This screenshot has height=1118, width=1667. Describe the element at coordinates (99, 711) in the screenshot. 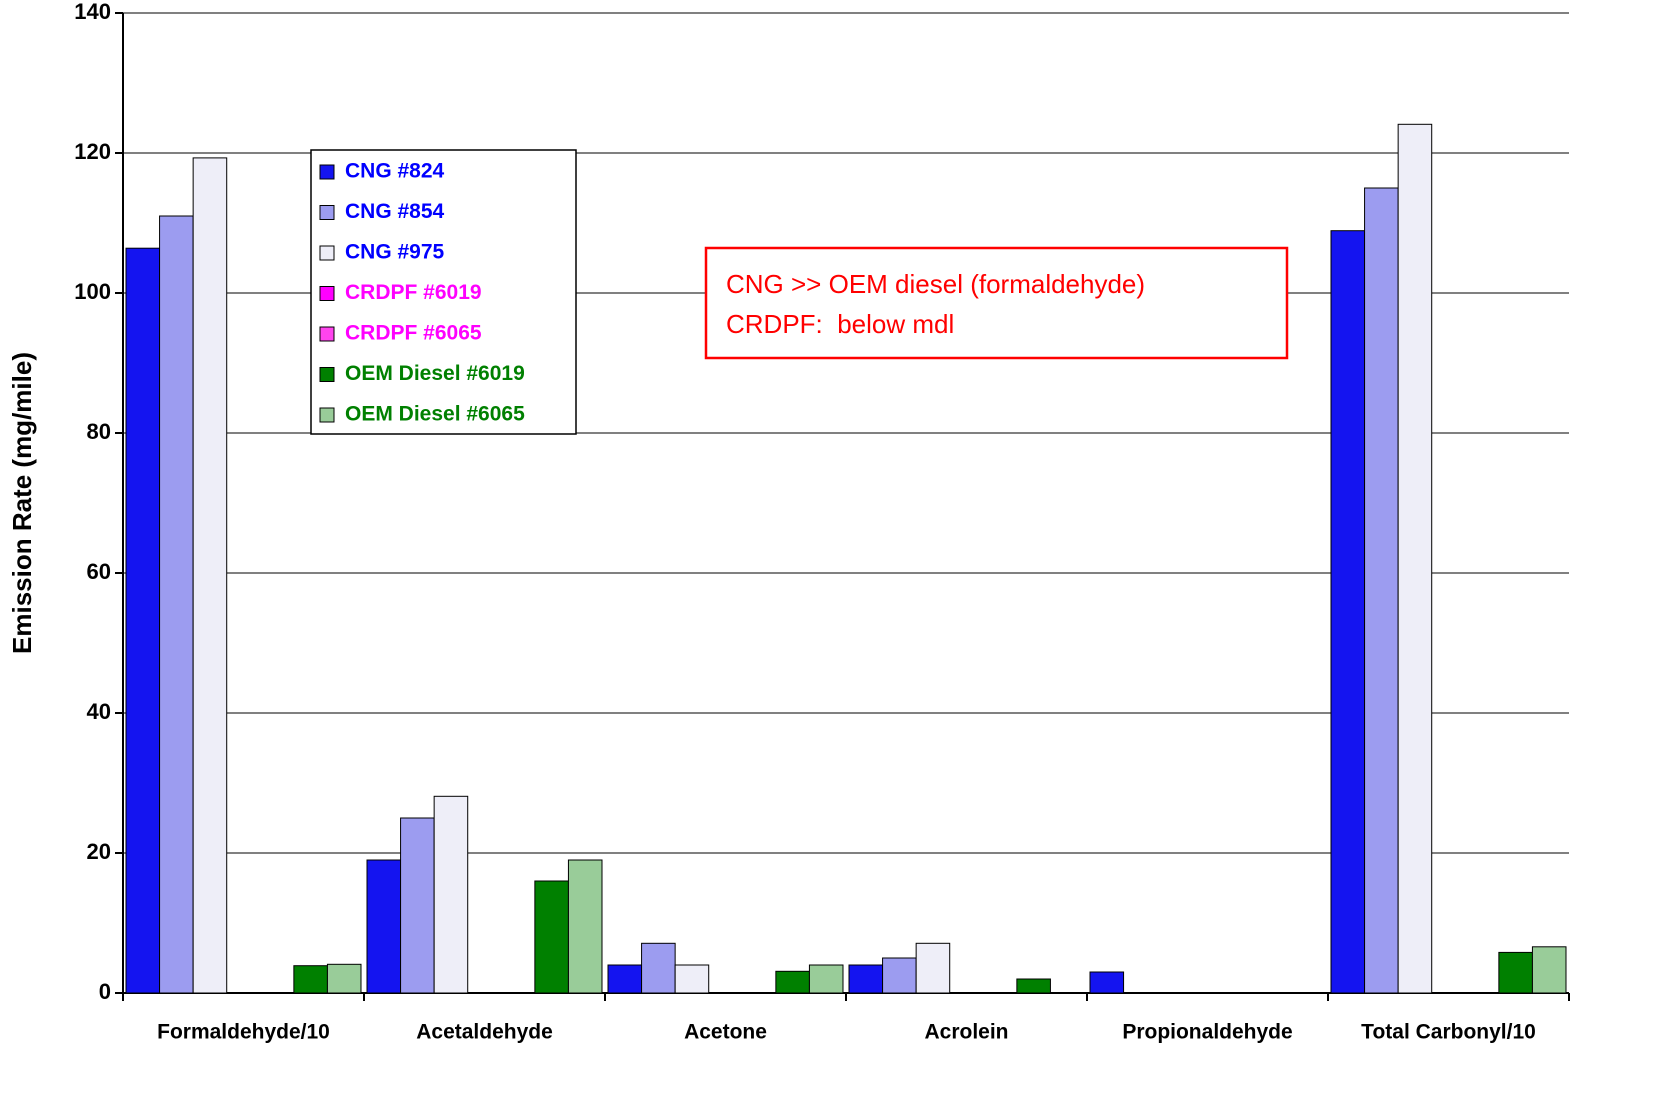

I see `y-tick-label: 40` at that location.